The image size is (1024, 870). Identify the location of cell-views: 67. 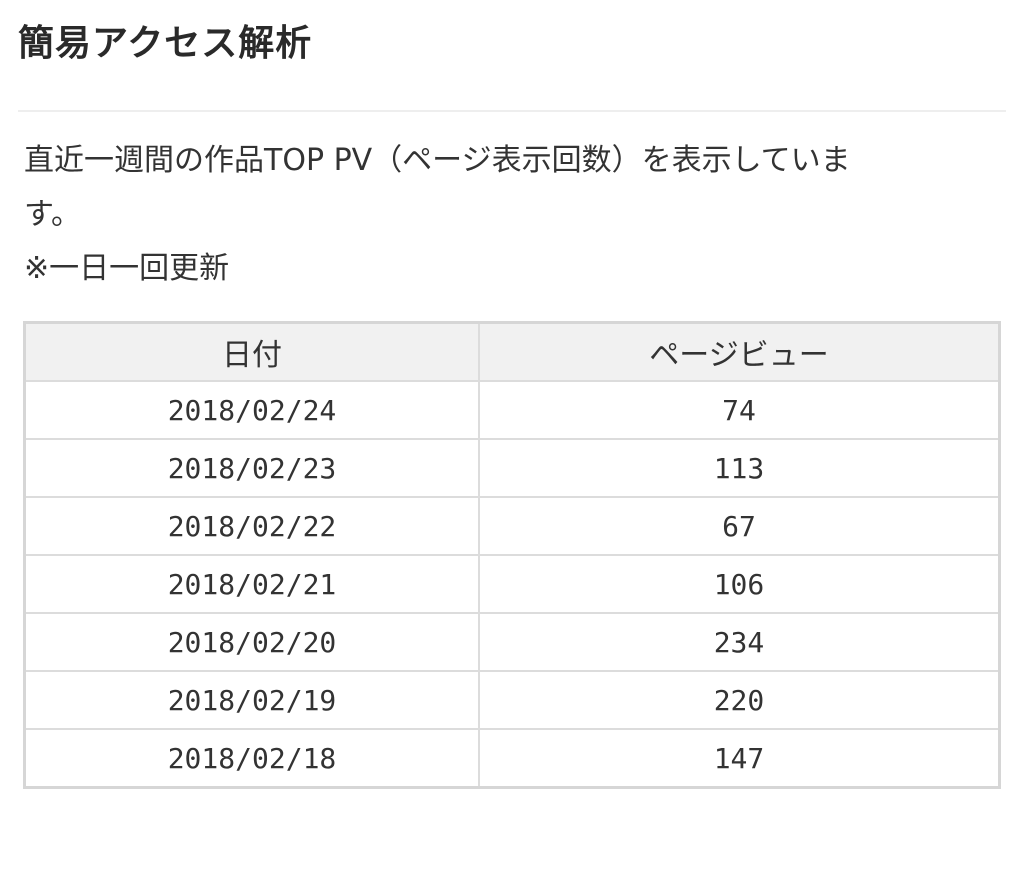
(739, 526).